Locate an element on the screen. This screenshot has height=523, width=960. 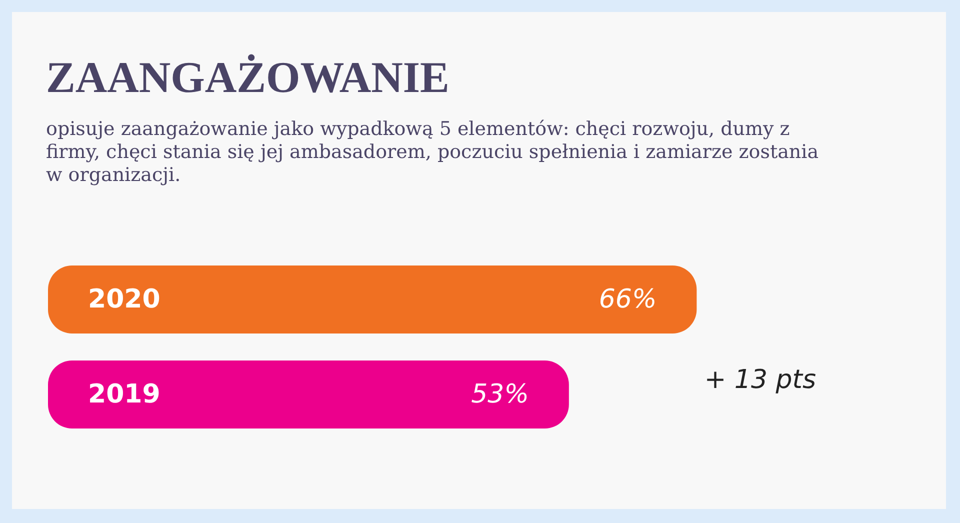
y-tick-label: 2019 is located at coordinates (124, 395).